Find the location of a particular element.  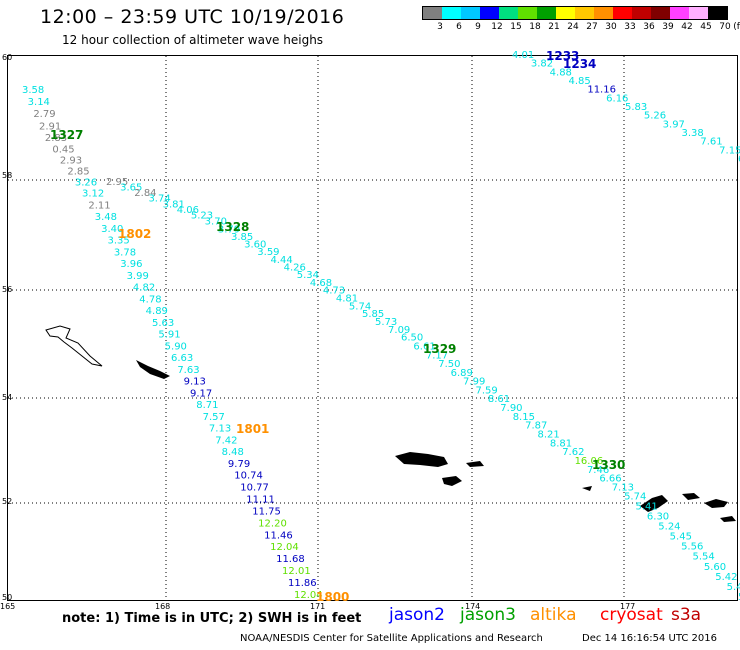

swh-value-label: 2.93 is located at coordinates (71, 160).